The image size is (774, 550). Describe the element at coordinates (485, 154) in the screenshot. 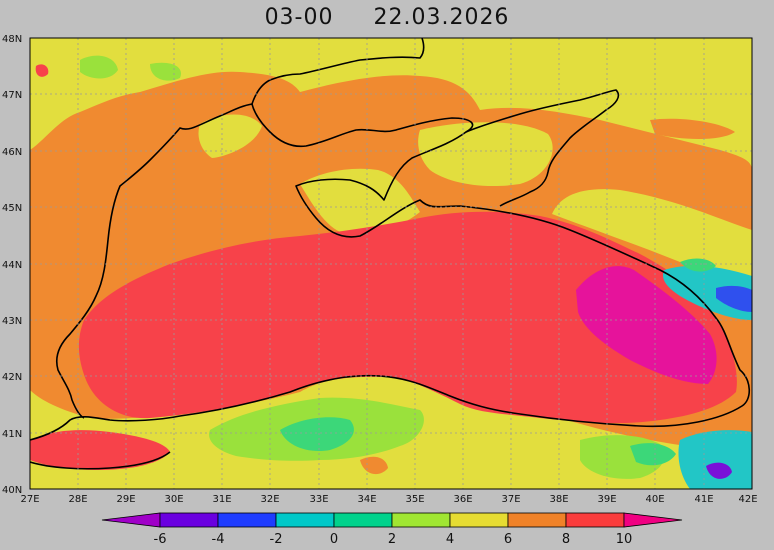

I see `field-yellow-azov` at that location.